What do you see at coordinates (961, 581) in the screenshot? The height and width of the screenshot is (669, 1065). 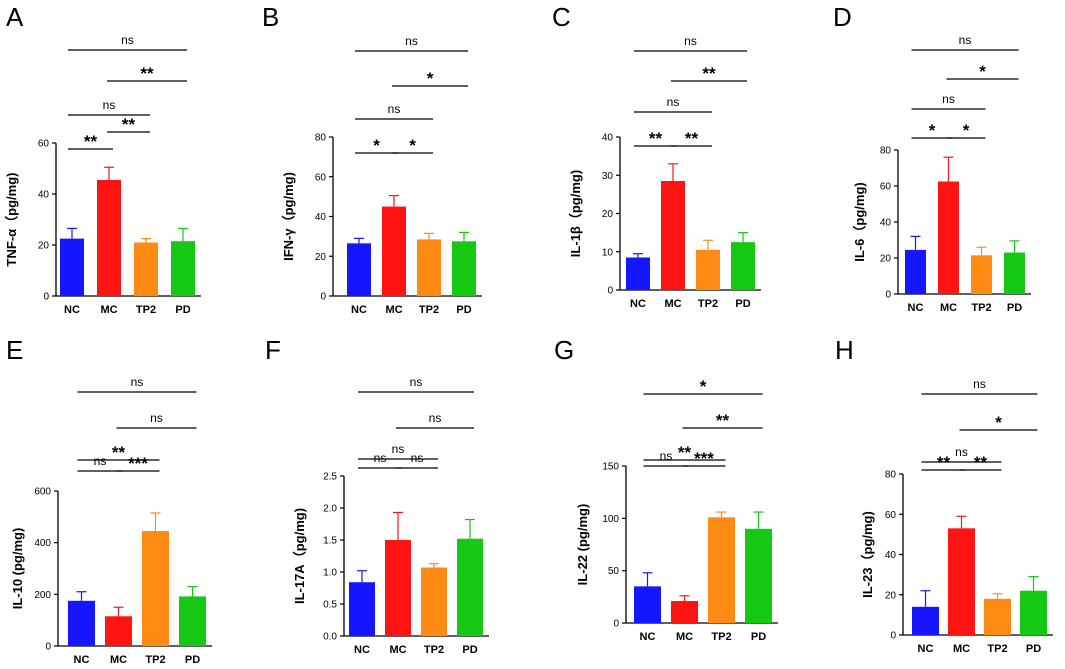 I see `panel-h-bar-mc` at bounding box center [961, 581].